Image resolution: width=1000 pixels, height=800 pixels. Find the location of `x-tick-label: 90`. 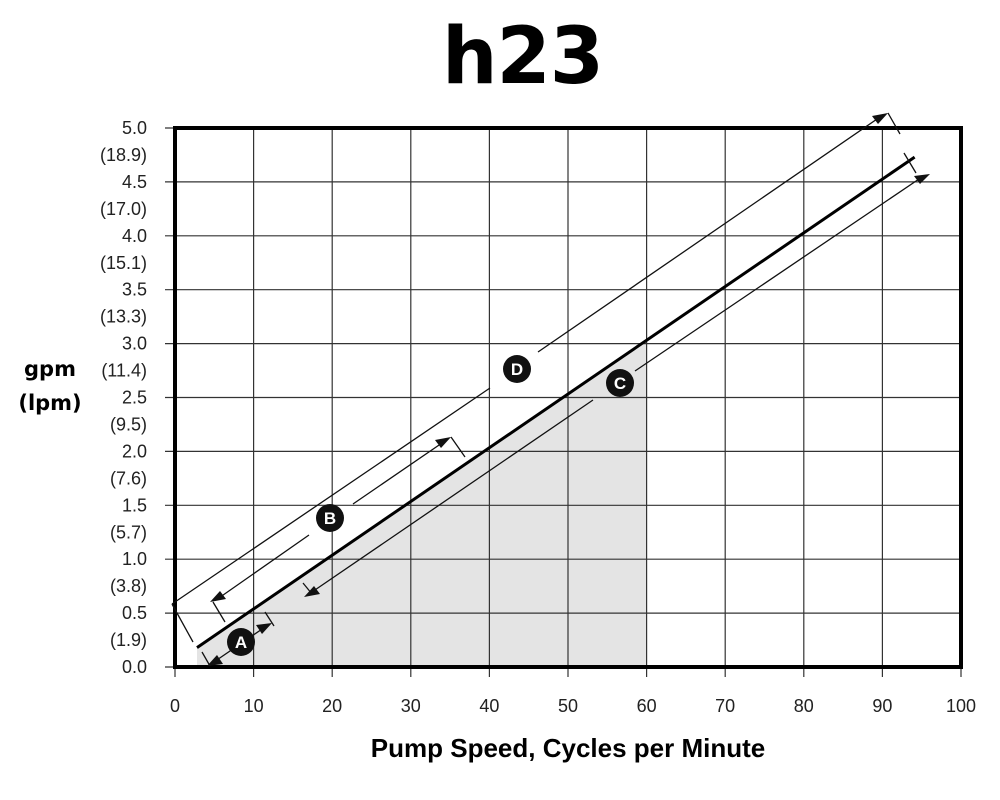

x-tick-label: 90 is located at coordinates (882, 706).